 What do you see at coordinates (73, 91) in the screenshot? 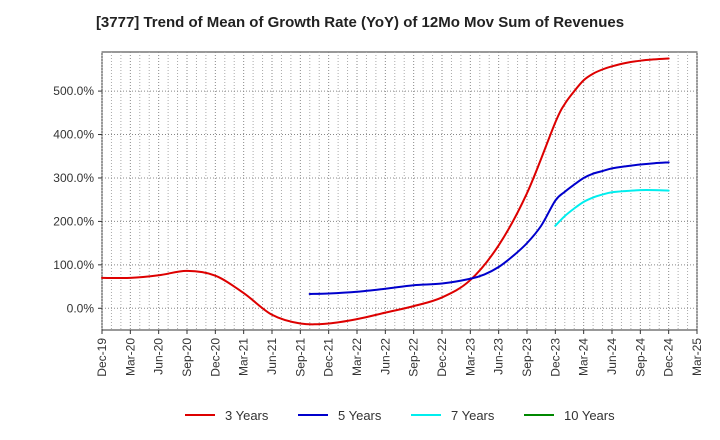
I see `y-tick-label: 500.0%` at bounding box center [73, 91].